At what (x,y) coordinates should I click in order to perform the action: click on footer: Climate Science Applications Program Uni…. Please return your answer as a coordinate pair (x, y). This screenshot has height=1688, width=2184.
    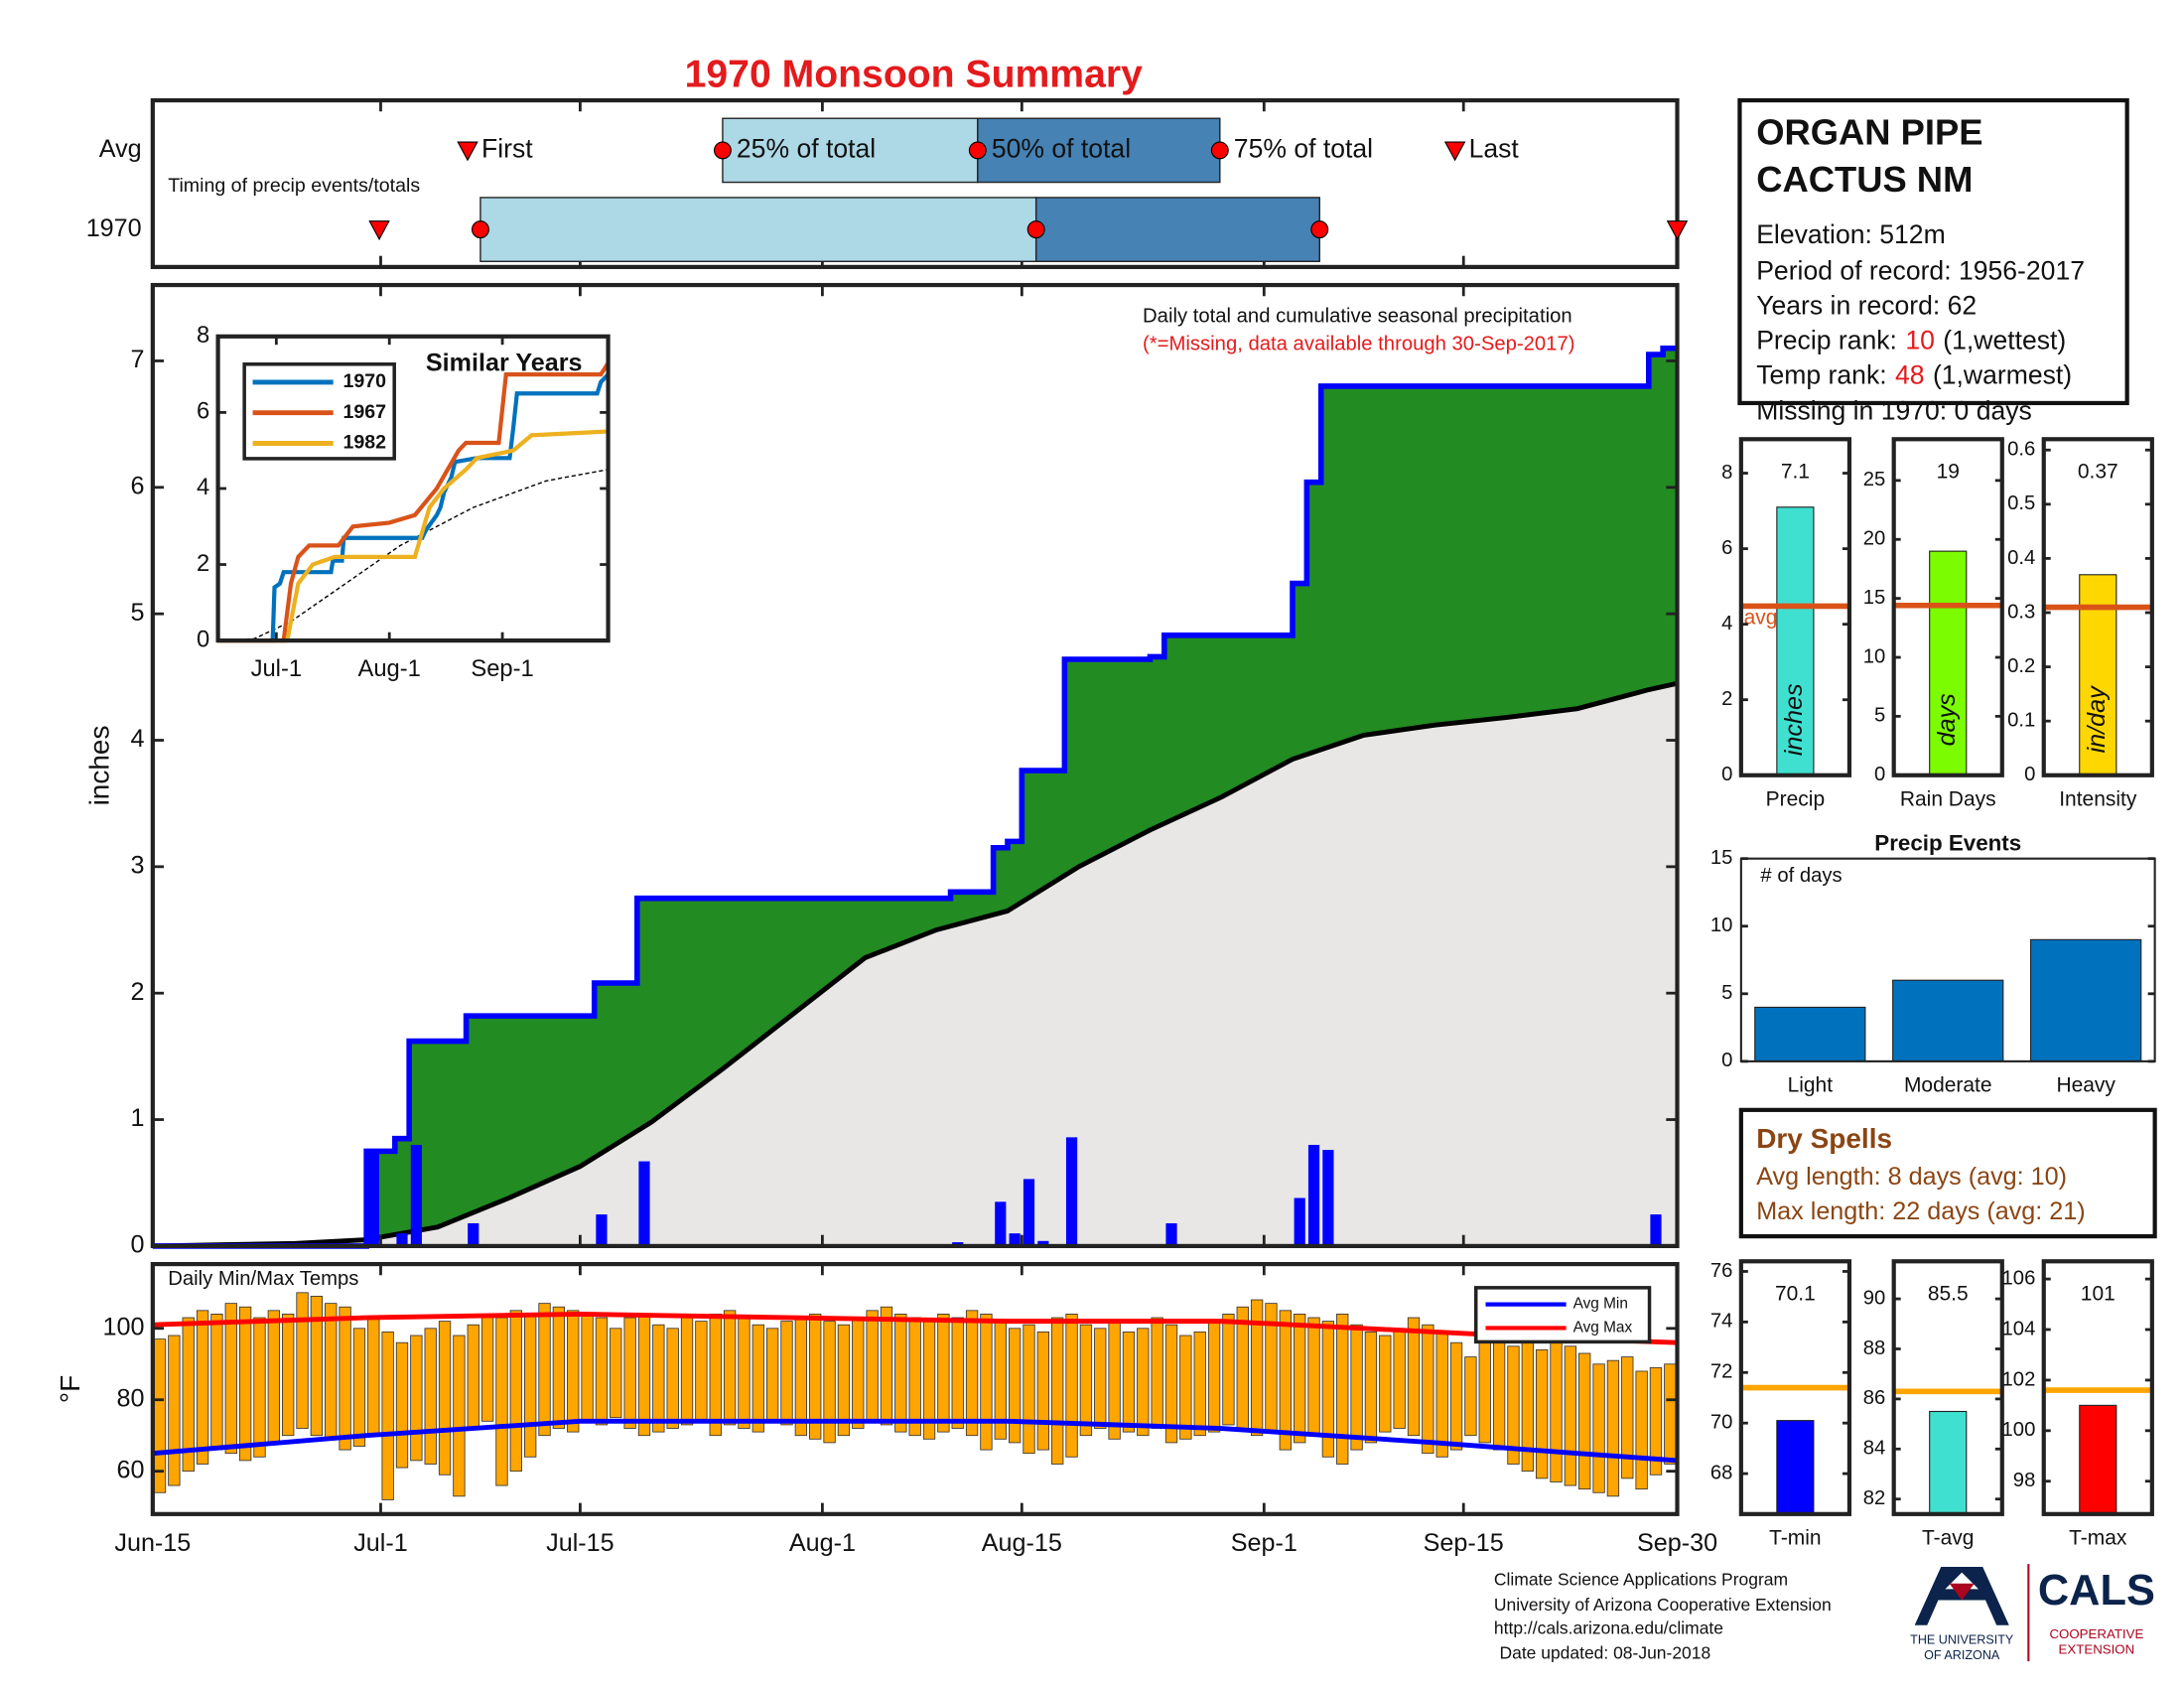
    Looking at the image, I should click on (1824, 1613).